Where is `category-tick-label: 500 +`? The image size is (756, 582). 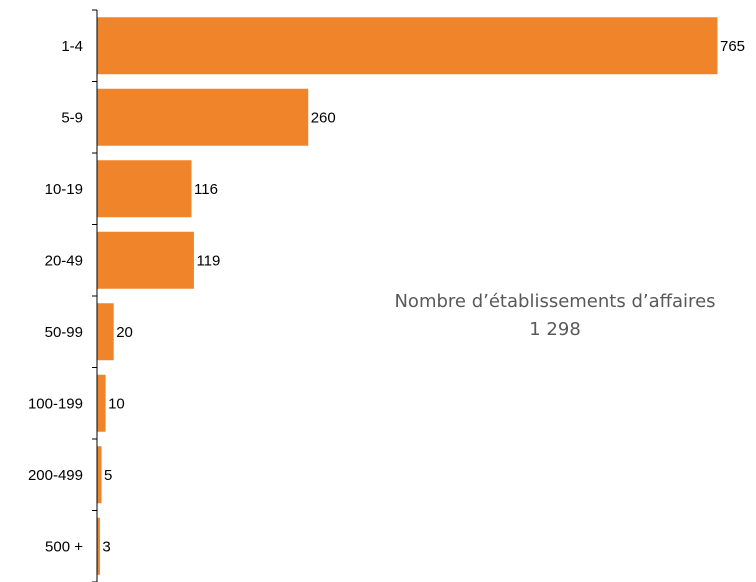 category-tick-label: 500 + is located at coordinates (64, 546).